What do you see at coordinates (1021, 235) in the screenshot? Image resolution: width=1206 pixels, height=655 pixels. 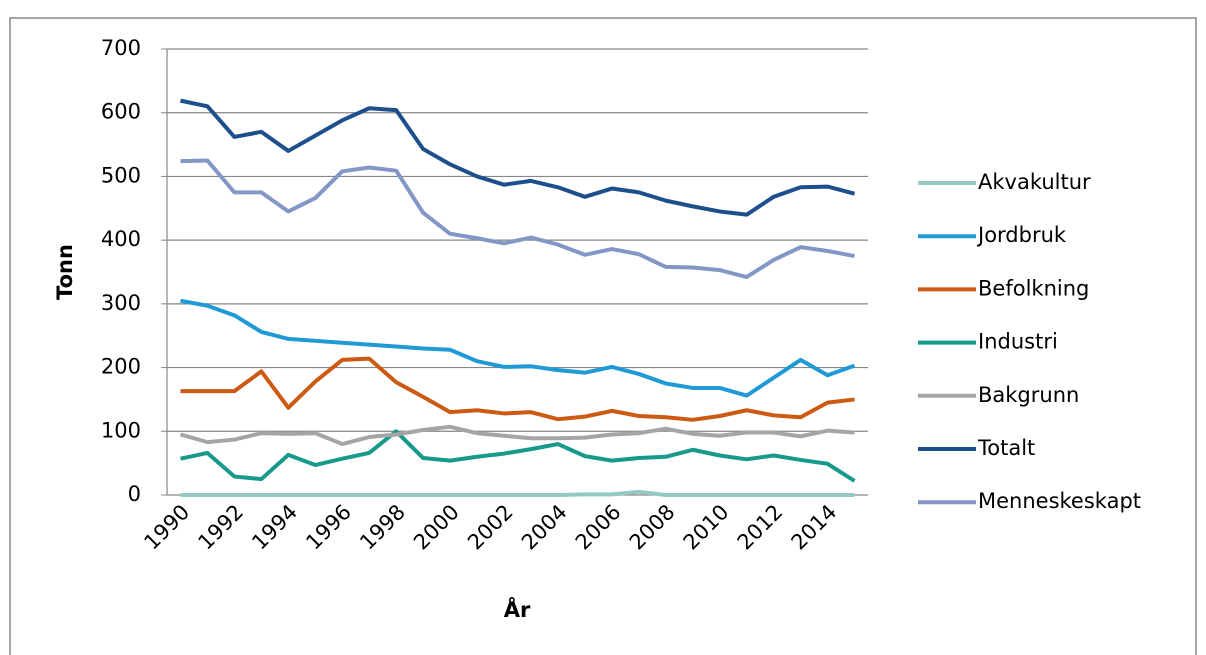 I see `legend-label: Jordbruk` at bounding box center [1021, 235].